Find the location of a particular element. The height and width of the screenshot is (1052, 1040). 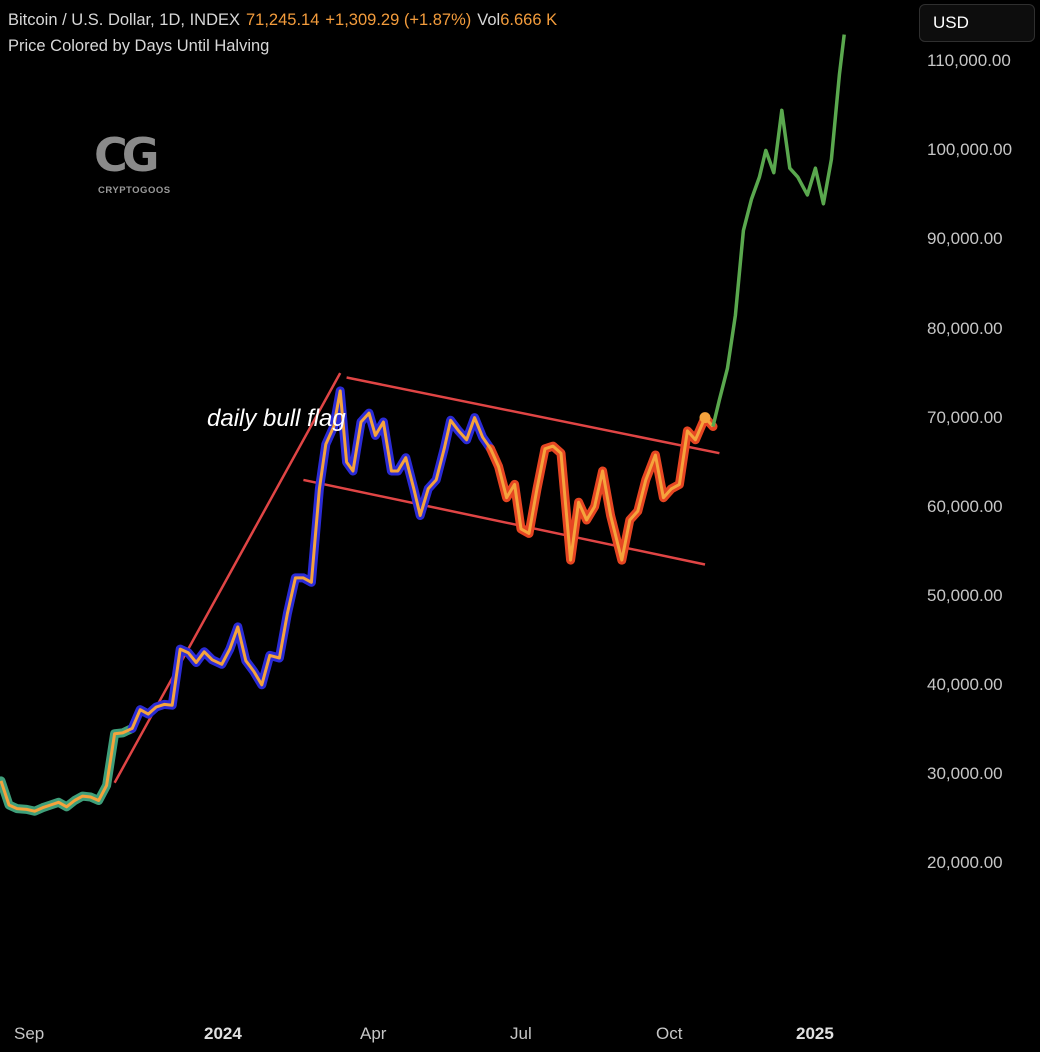

x-tick-label: 2024 is located at coordinates (223, 1033).